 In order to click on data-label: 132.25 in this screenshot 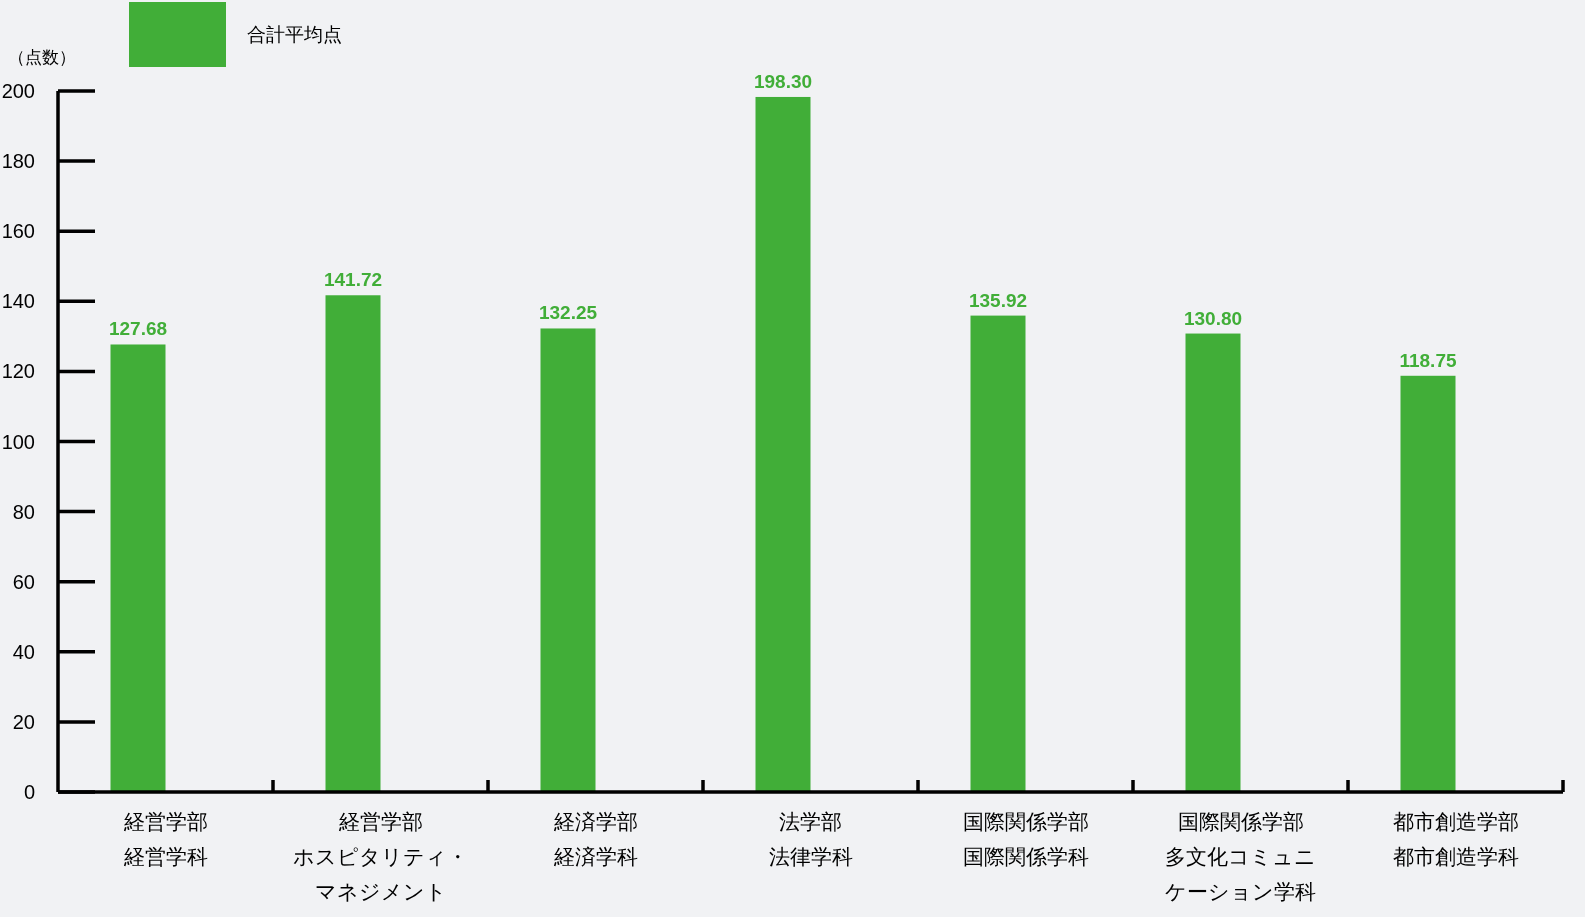, I will do `click(568, 313)`.